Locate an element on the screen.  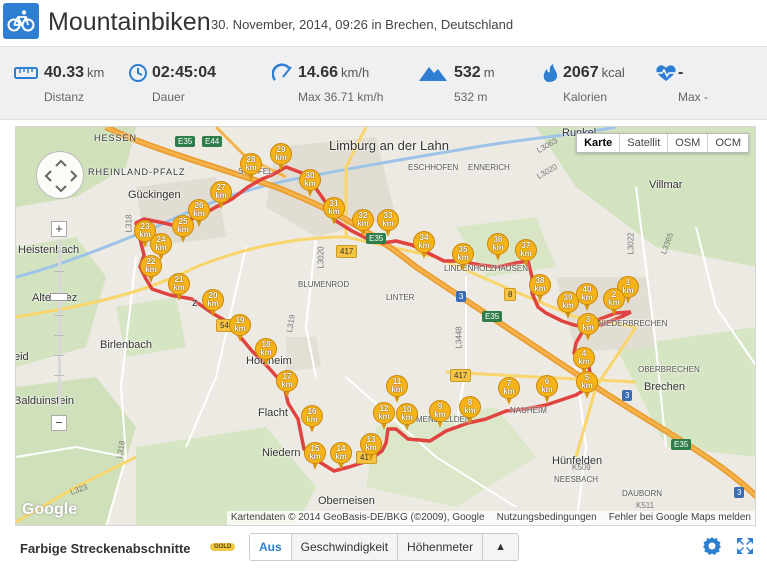
km-marker: 28 km is located at coordinates (251, 168).